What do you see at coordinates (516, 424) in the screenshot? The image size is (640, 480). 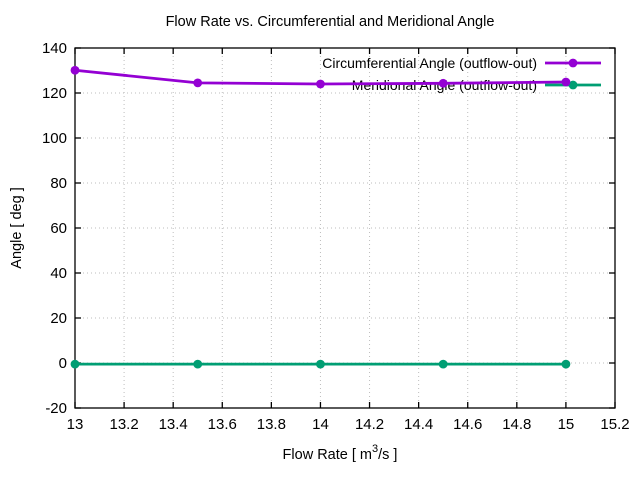 I see `x-tick-label: 14.8` at bounding box center [516, 424].